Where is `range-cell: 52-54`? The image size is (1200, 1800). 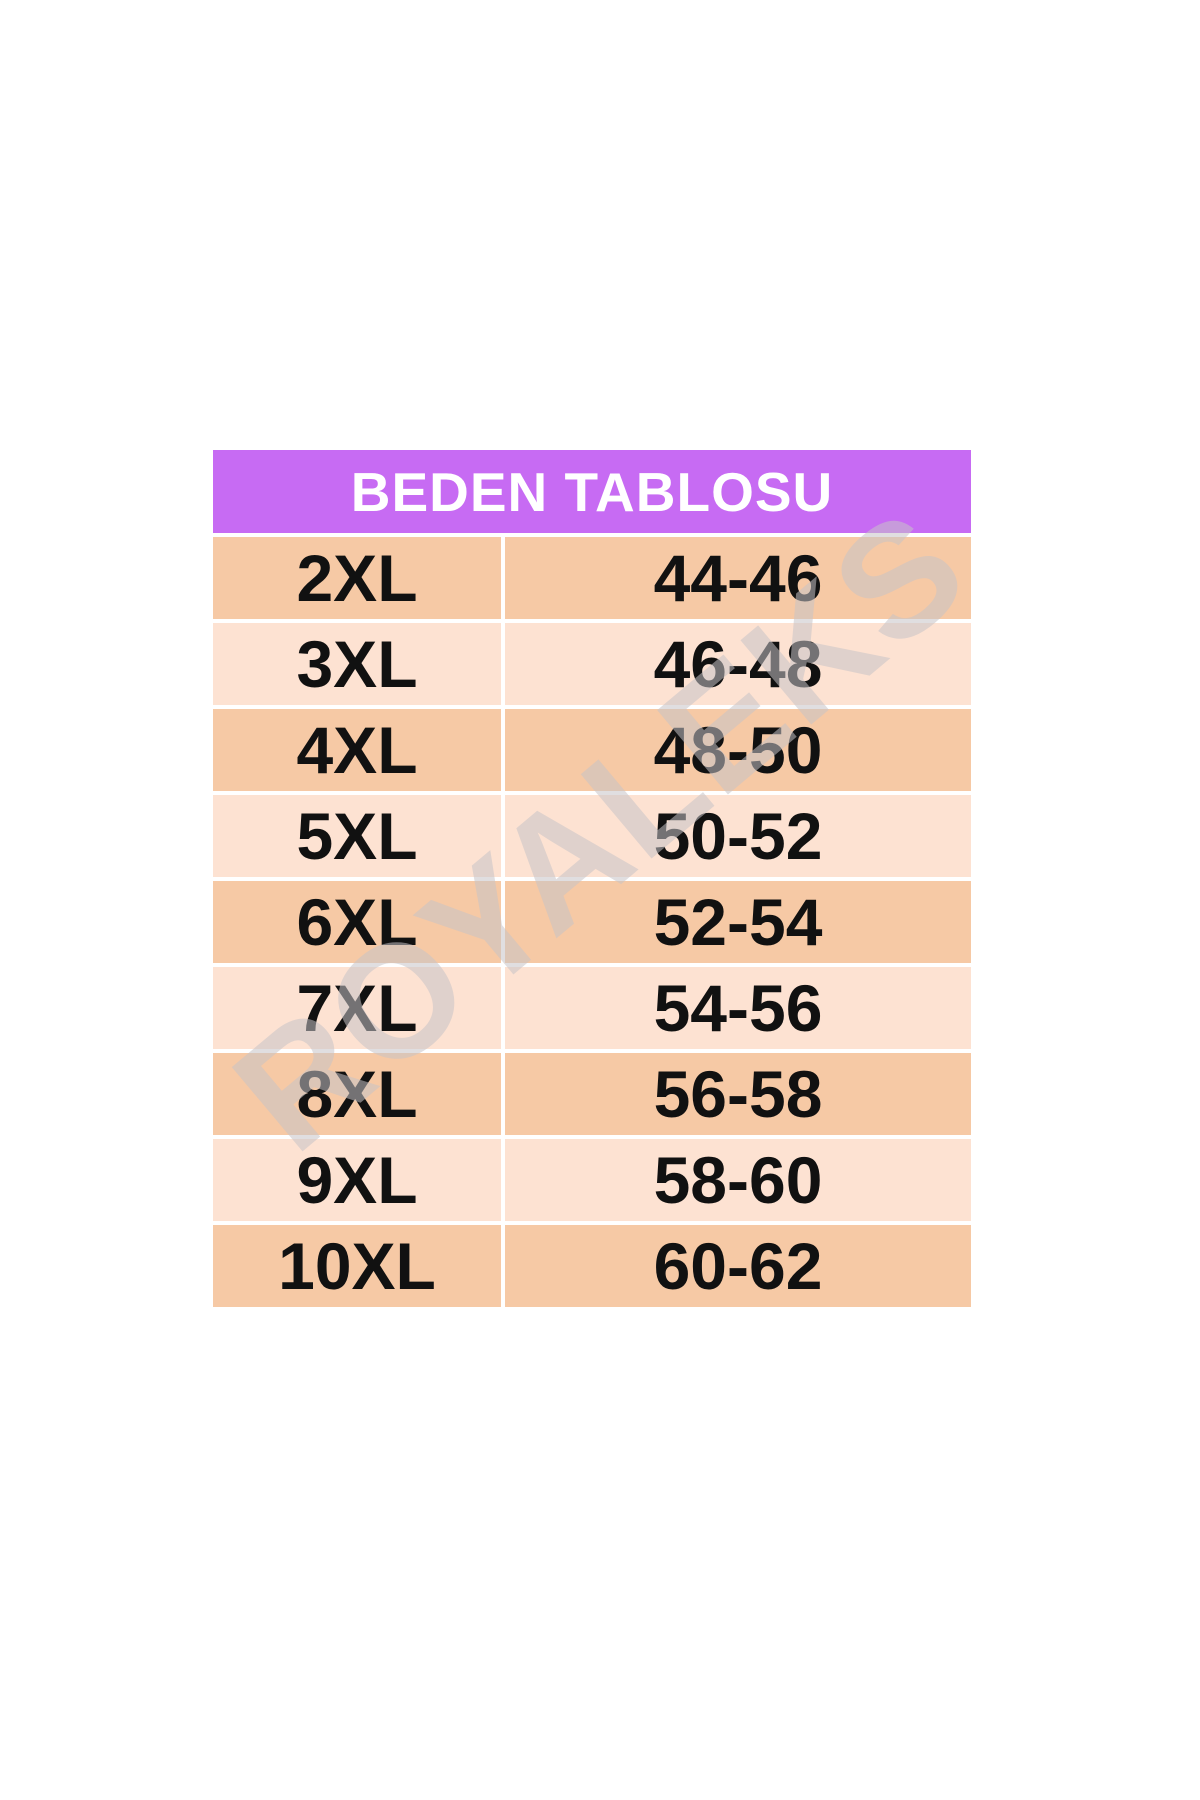 range-cell: 52-54 is located at coordinates (738, 922).